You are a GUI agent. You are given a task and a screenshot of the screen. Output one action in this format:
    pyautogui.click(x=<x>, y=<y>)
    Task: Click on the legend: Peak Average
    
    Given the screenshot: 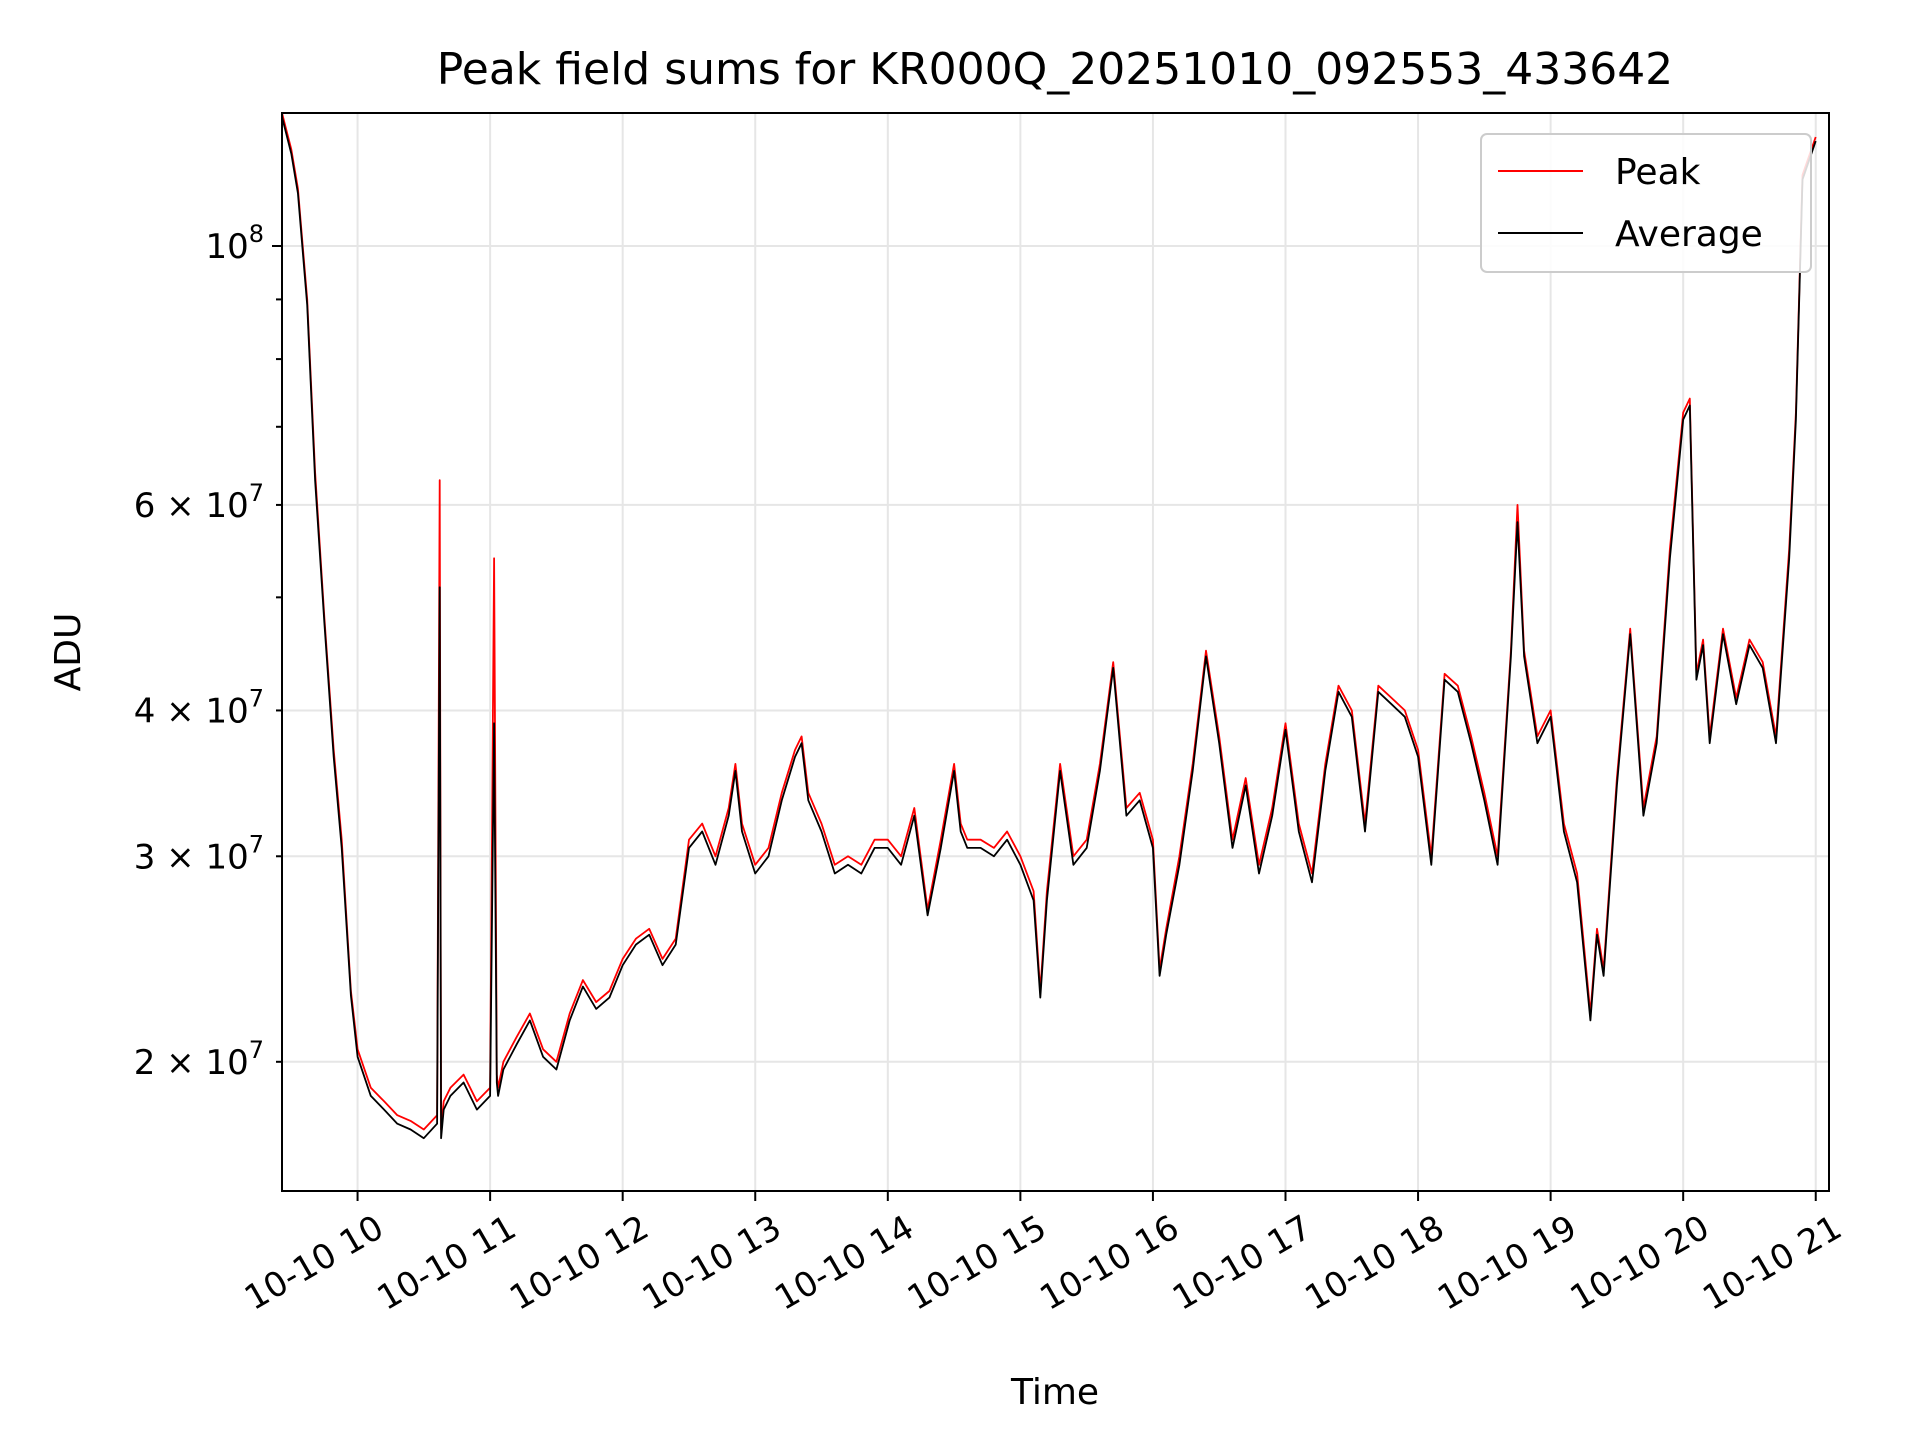 What is the action you would take?
    pyautogui.click(x=1646, y=203)
    